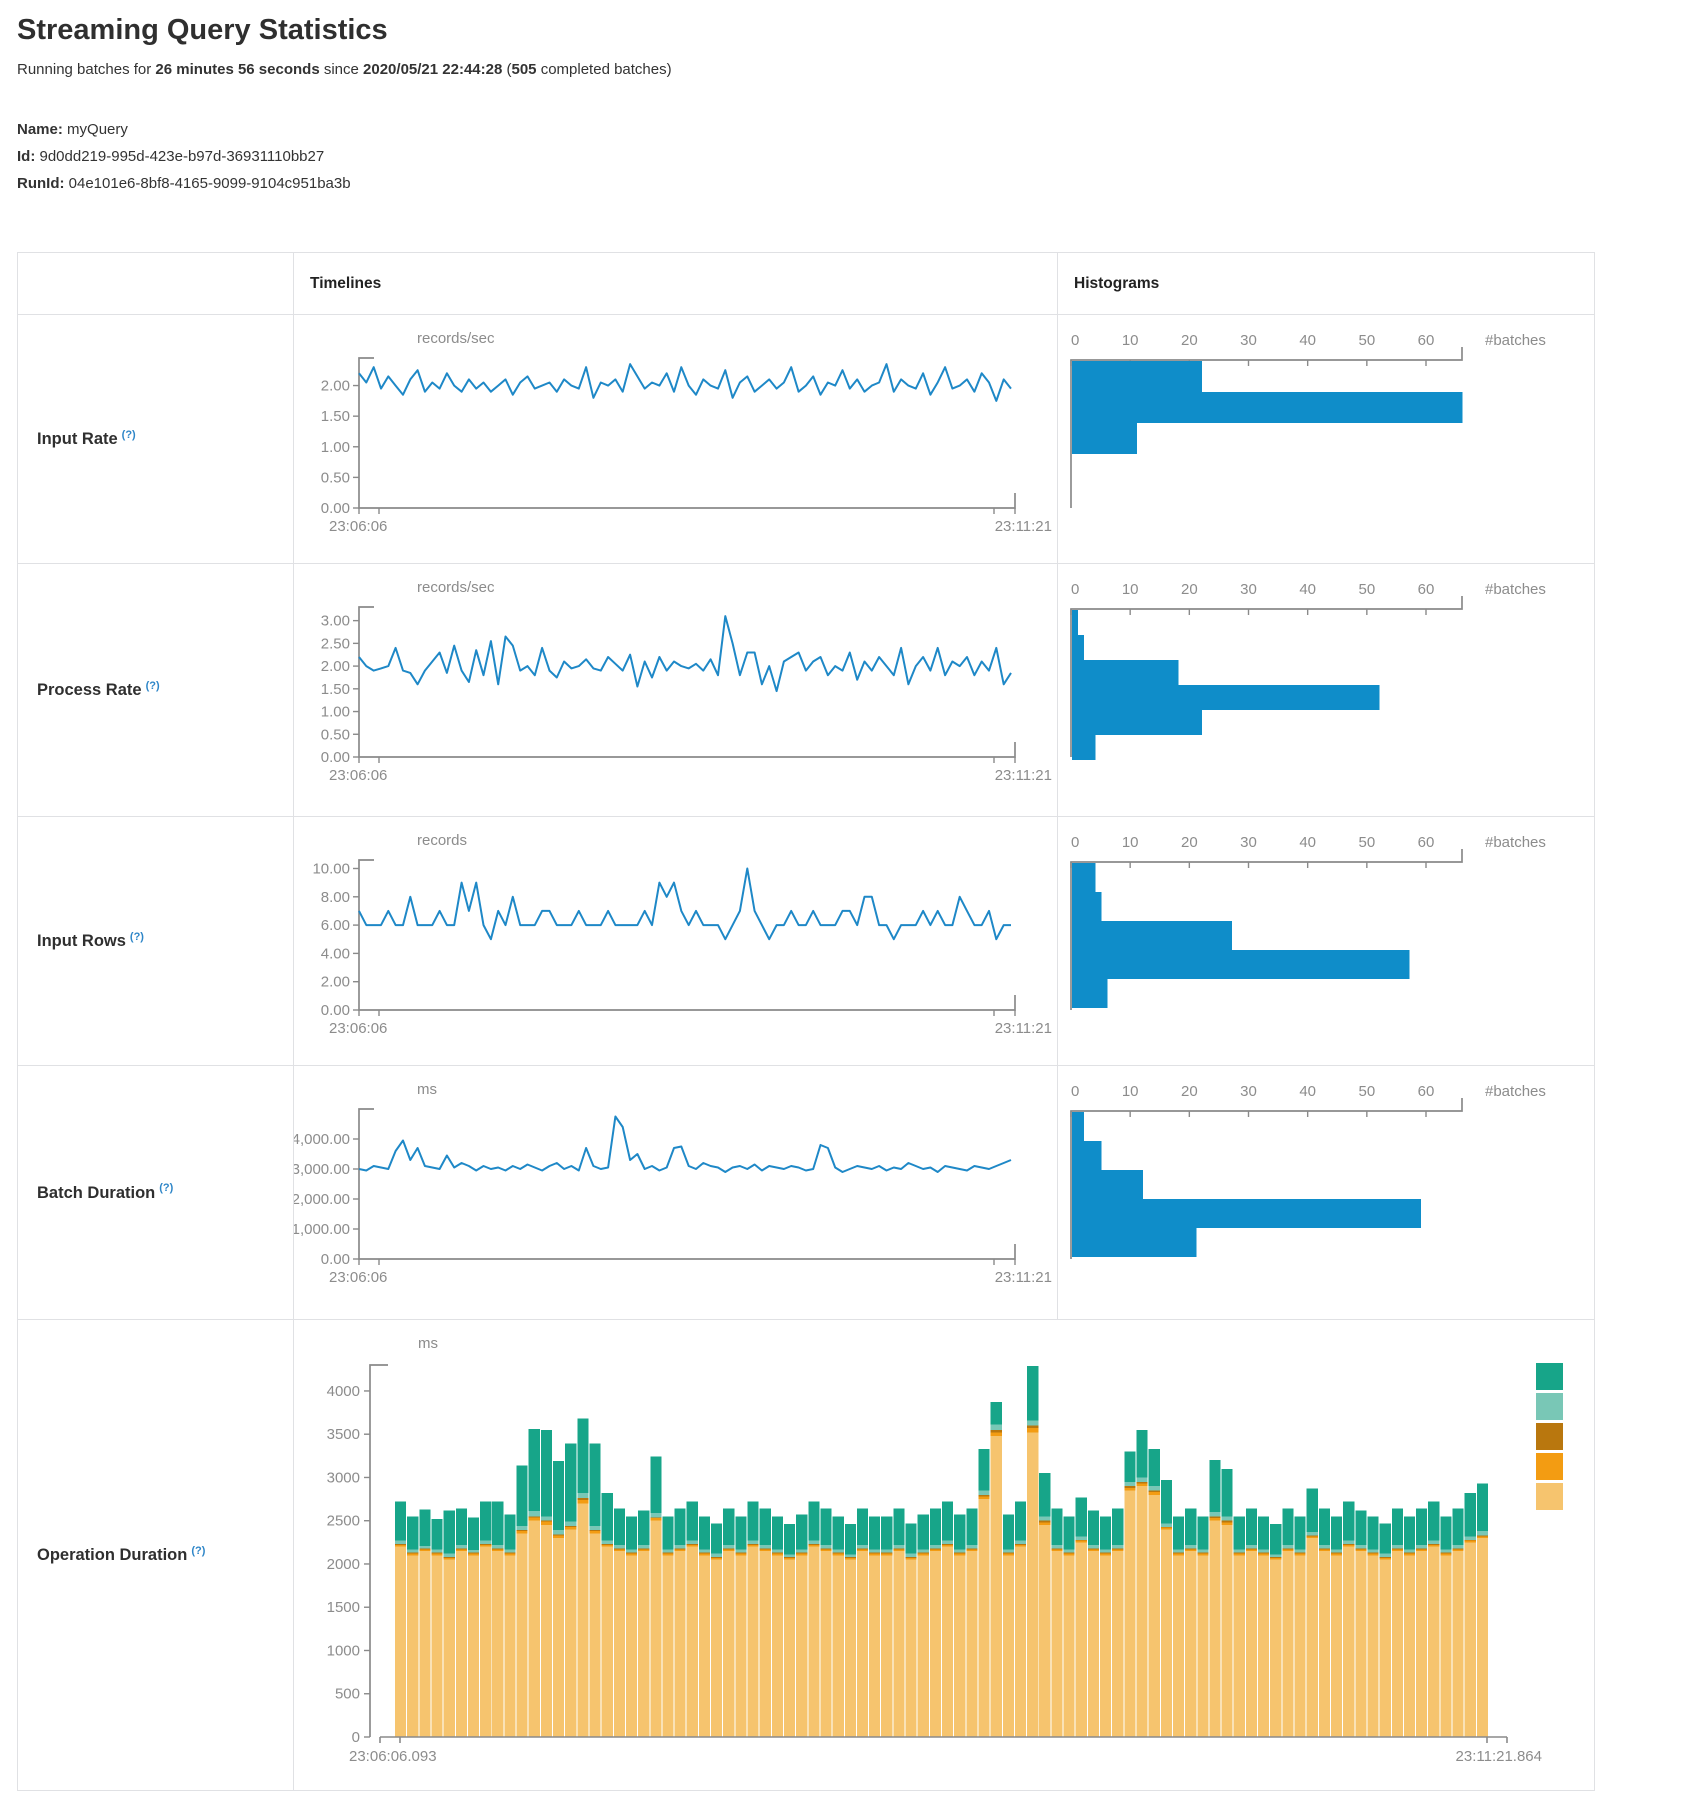 The height and width of the screenshot is (1820, 1693). Describe the element at coordinates (128, 434) in the screenshot. I see `help-icon-input-rate: (?)` at that location.